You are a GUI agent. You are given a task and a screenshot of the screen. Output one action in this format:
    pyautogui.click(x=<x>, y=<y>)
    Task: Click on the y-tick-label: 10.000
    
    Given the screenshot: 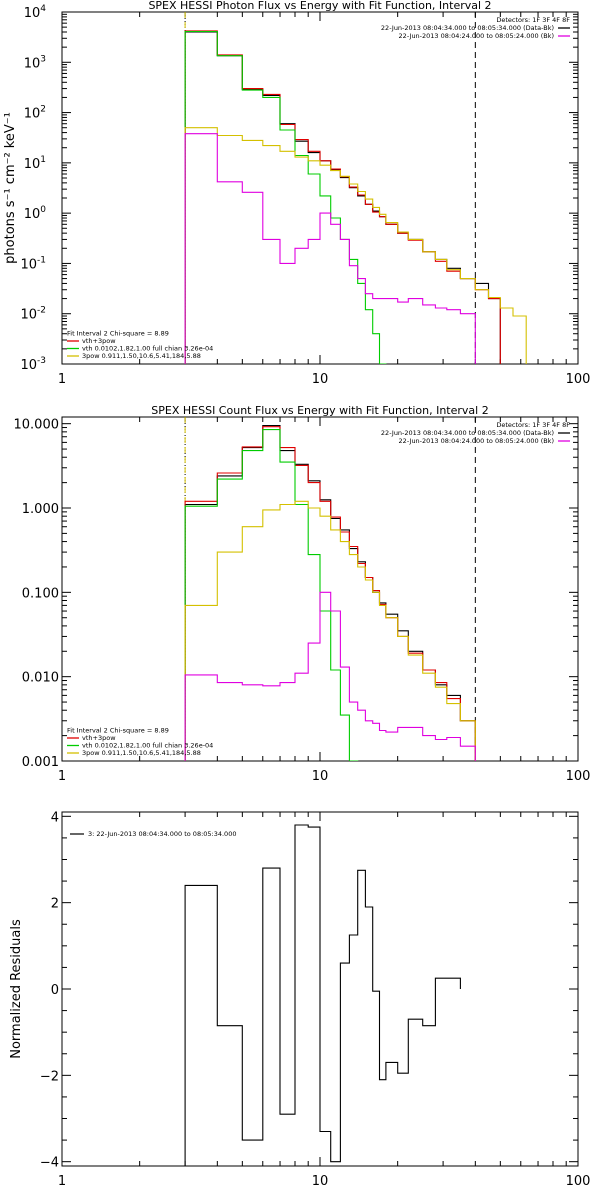 What is the action you would take?
    pyautogui.click(x=37, y=425)
    